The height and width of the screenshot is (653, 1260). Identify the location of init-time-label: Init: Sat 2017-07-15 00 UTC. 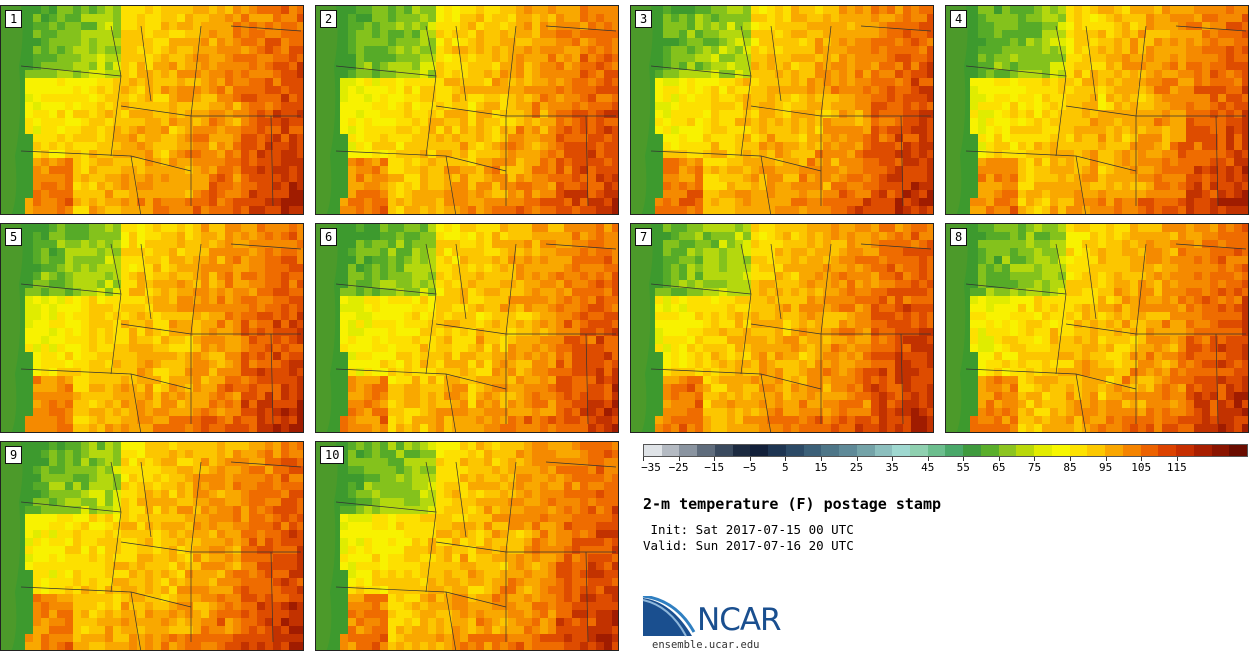
(748, 529).